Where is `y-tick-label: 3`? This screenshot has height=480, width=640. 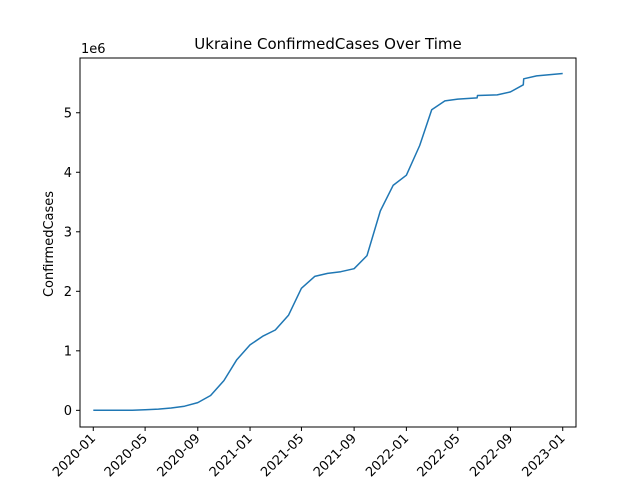 y-tick-label: 3 is located at coordinates (68, 232).